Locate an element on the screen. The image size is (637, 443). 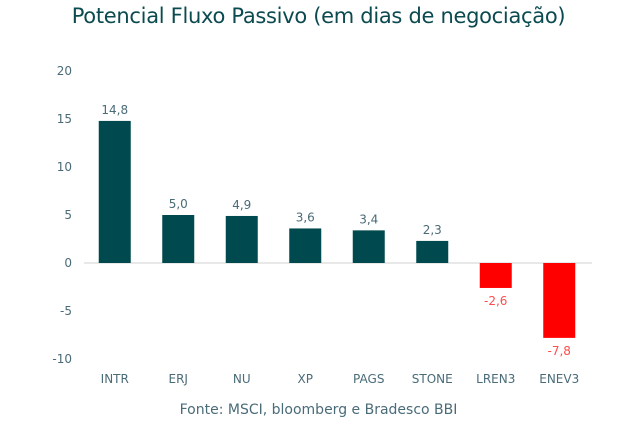
bar-nu is located at coordinates (241, 239).